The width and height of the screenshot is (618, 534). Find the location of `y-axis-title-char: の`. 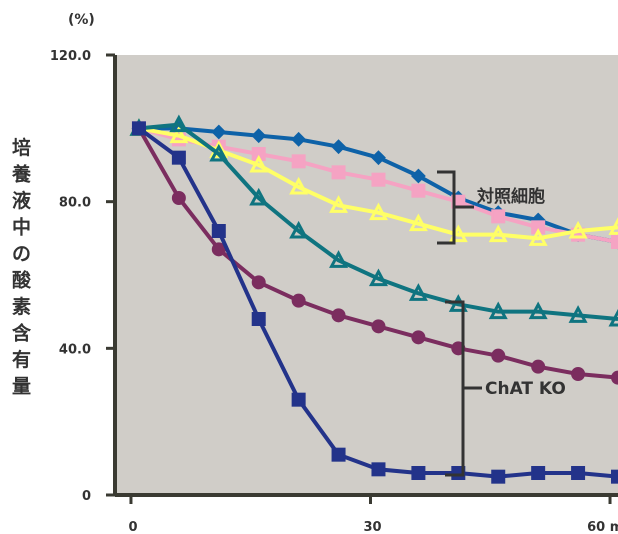

y-axis-title-char: の is located at coordinates (21, 254).